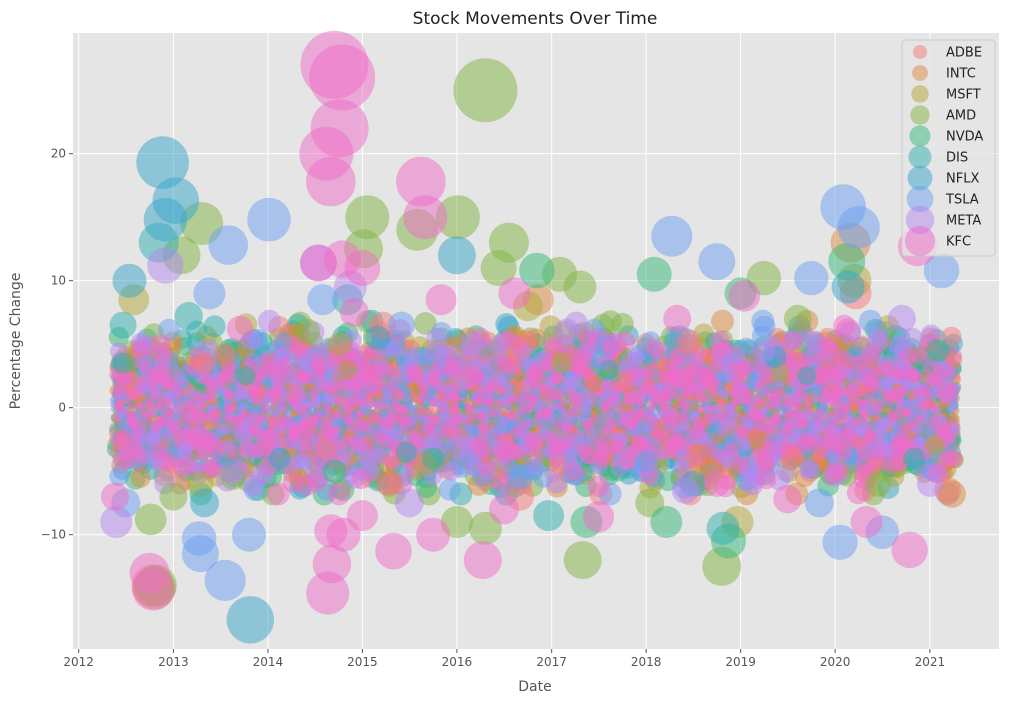 This screenshot has height=703, width=1009. I want to click on x-tick-label: 2012, so click(78, 662).